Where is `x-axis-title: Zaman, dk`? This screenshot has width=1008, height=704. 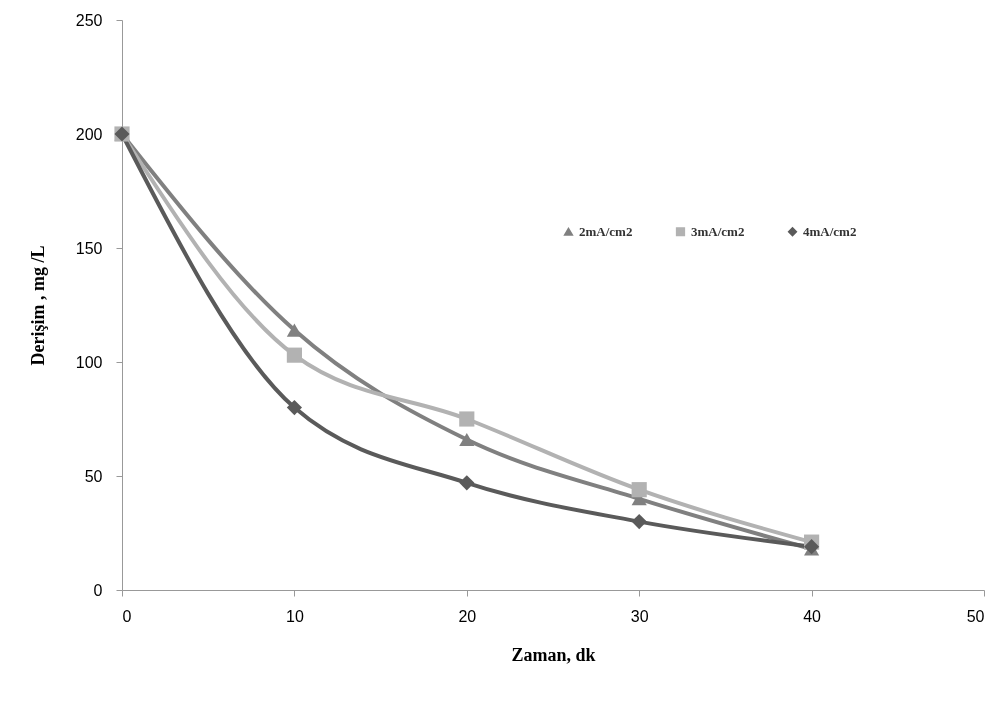
x-axis-title: Zaman, dk is located at coordinates (553, 654).